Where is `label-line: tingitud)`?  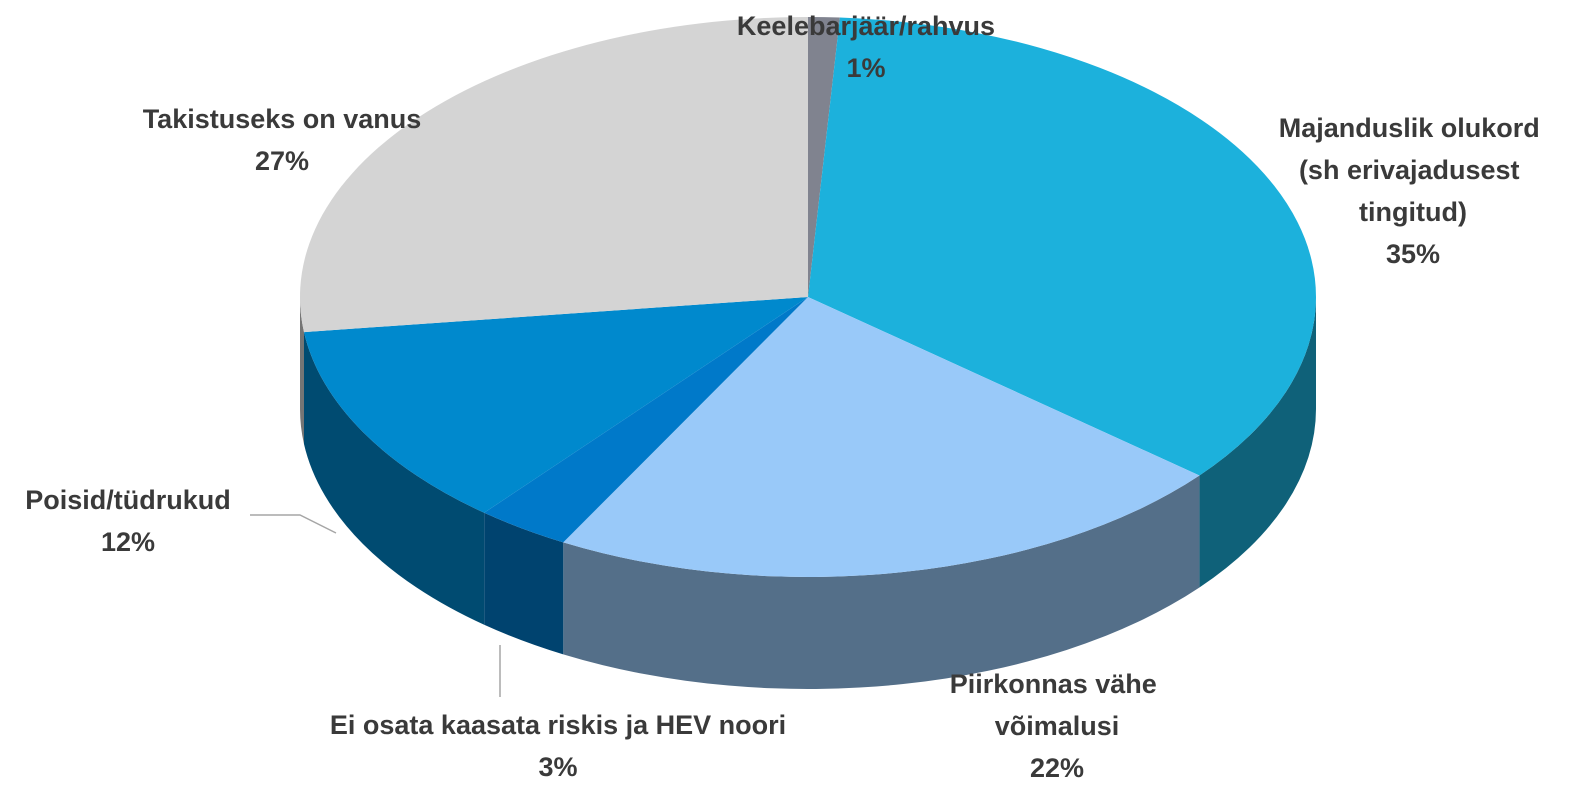 label-line: tingitud) is located at coordinates (1413, 212).